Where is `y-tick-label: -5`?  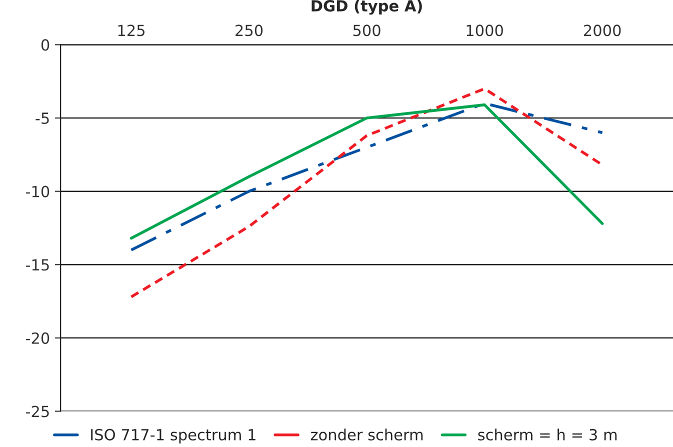
y-tick-label: -5 is located at coordinates (42, 118).